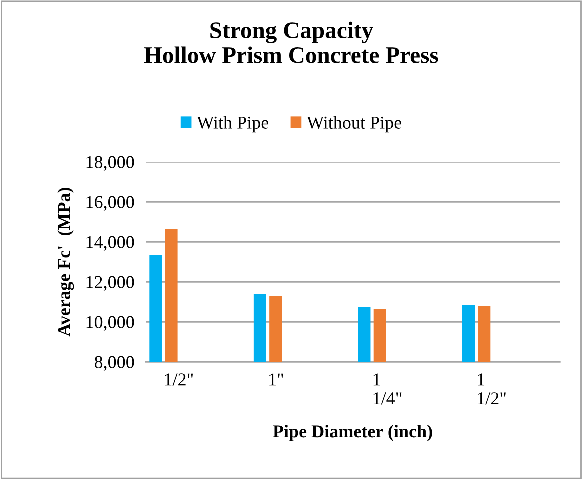 The width and height of the screenshot is (583, 480). I want to click on chart-title: Strong Capacity Hollow Prism Concrete Press, so click(291, 43).